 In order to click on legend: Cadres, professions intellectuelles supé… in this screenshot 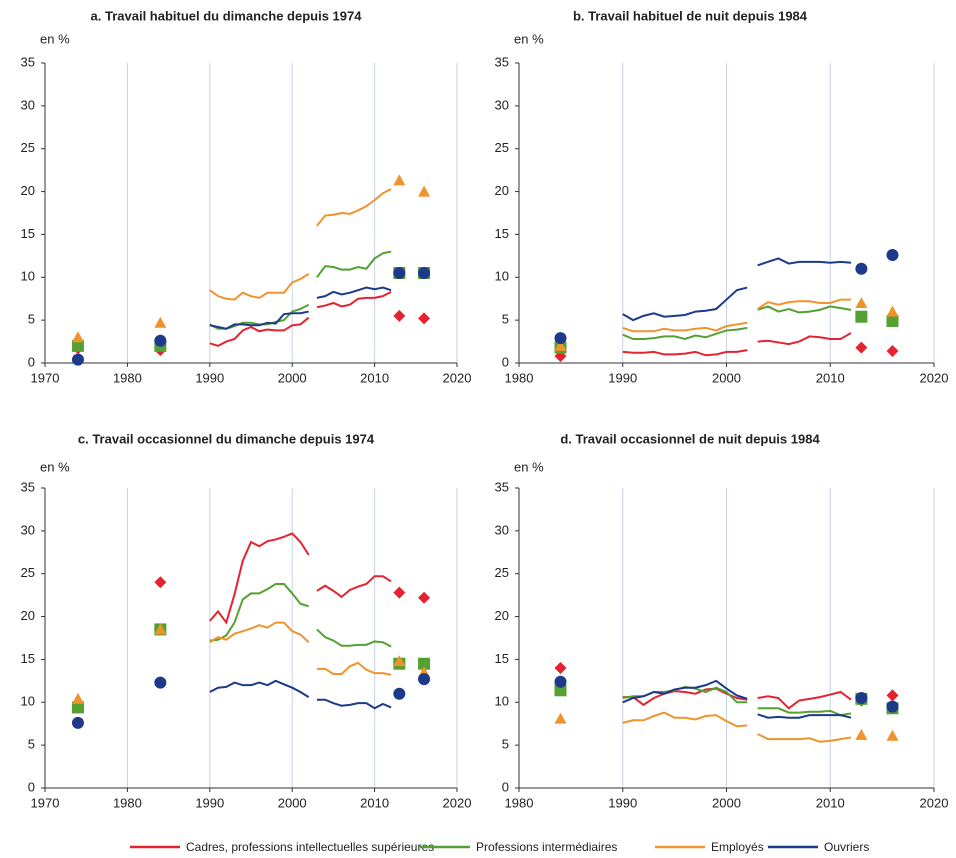, I will do `click(499, 847)`.